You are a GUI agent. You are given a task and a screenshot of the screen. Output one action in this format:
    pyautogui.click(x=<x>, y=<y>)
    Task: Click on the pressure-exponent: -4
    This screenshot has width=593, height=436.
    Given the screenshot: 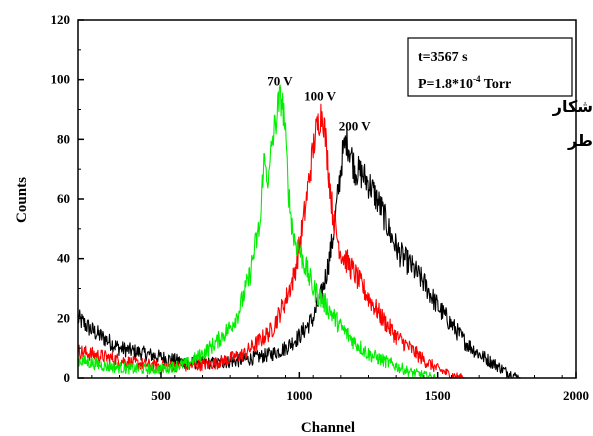 What is the action you would take?
    pyautogui.click(x=477, y=79)
    